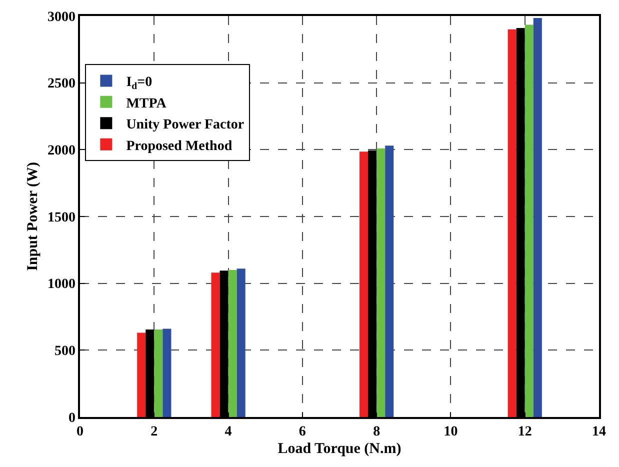 Image resolution: width=619 pixels, height=467 pixels. Describe the element at coordinates (61, 17) in the screenshot. I see `y-tick-label: 3000` at that location.